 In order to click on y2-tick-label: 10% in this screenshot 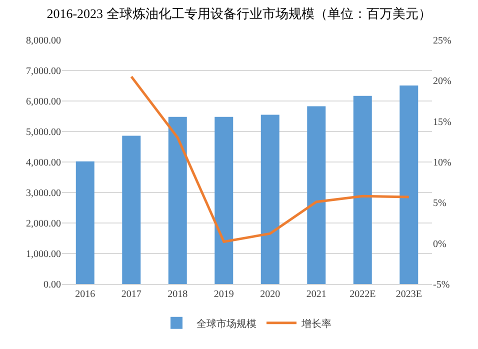, I will do `click(442, 163)`.